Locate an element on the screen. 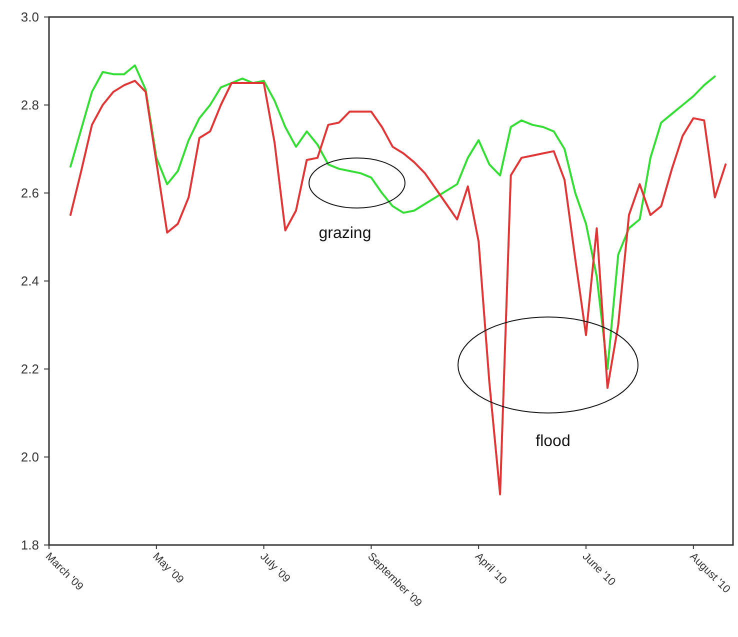 Image resolution: width=738 pixels, height=637 pixels. y-tick-label: 2.2 is located at coordinates (29, 369).